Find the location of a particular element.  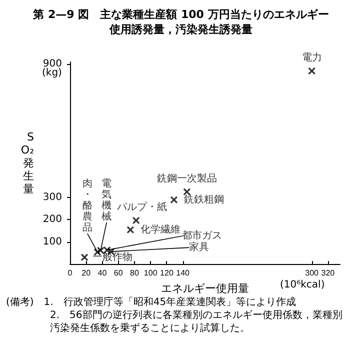

annotation: 家具 is located at coordinates (199, 247).